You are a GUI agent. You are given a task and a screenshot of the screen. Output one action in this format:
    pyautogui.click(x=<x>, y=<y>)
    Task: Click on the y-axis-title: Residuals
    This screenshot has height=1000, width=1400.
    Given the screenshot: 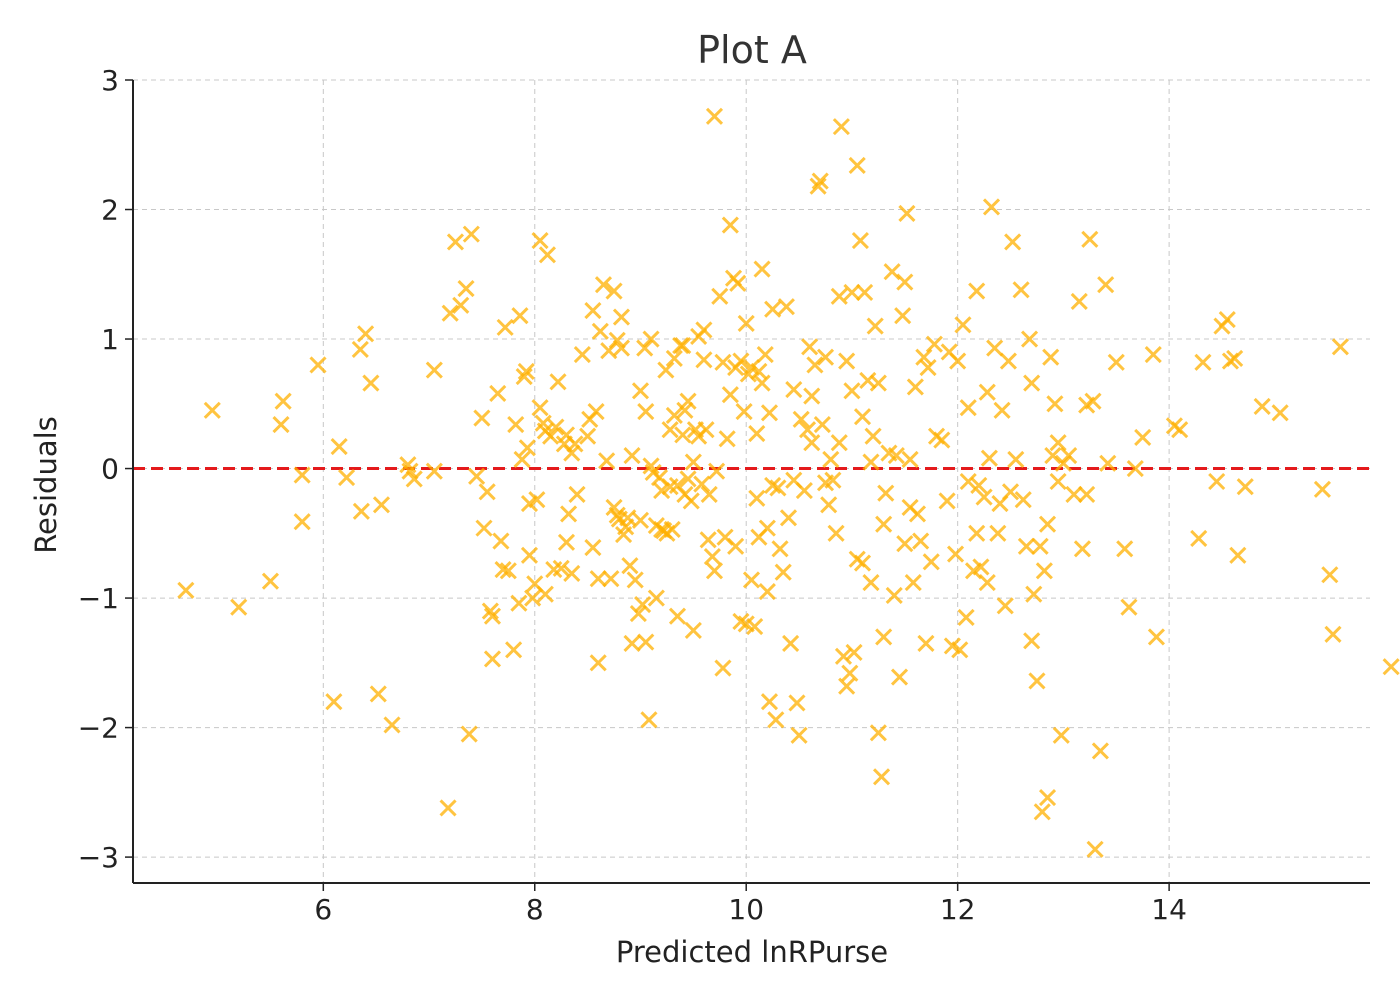 What is the action you would take?
    pyautogui.click(x=46, y=485)
    